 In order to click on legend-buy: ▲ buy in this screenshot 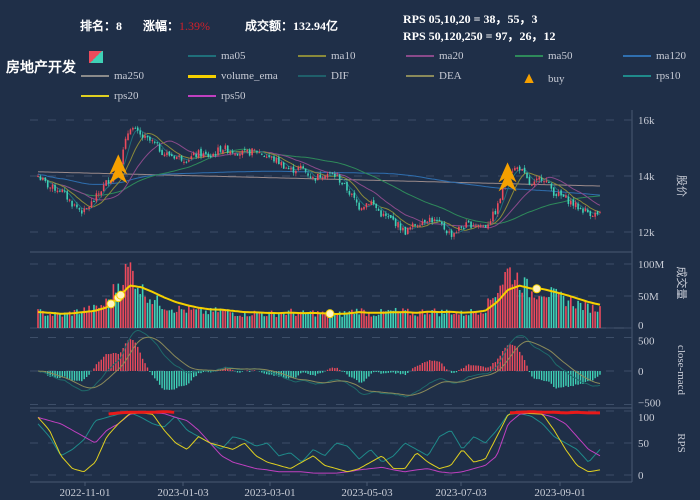, I will do `click(539, 79)`.